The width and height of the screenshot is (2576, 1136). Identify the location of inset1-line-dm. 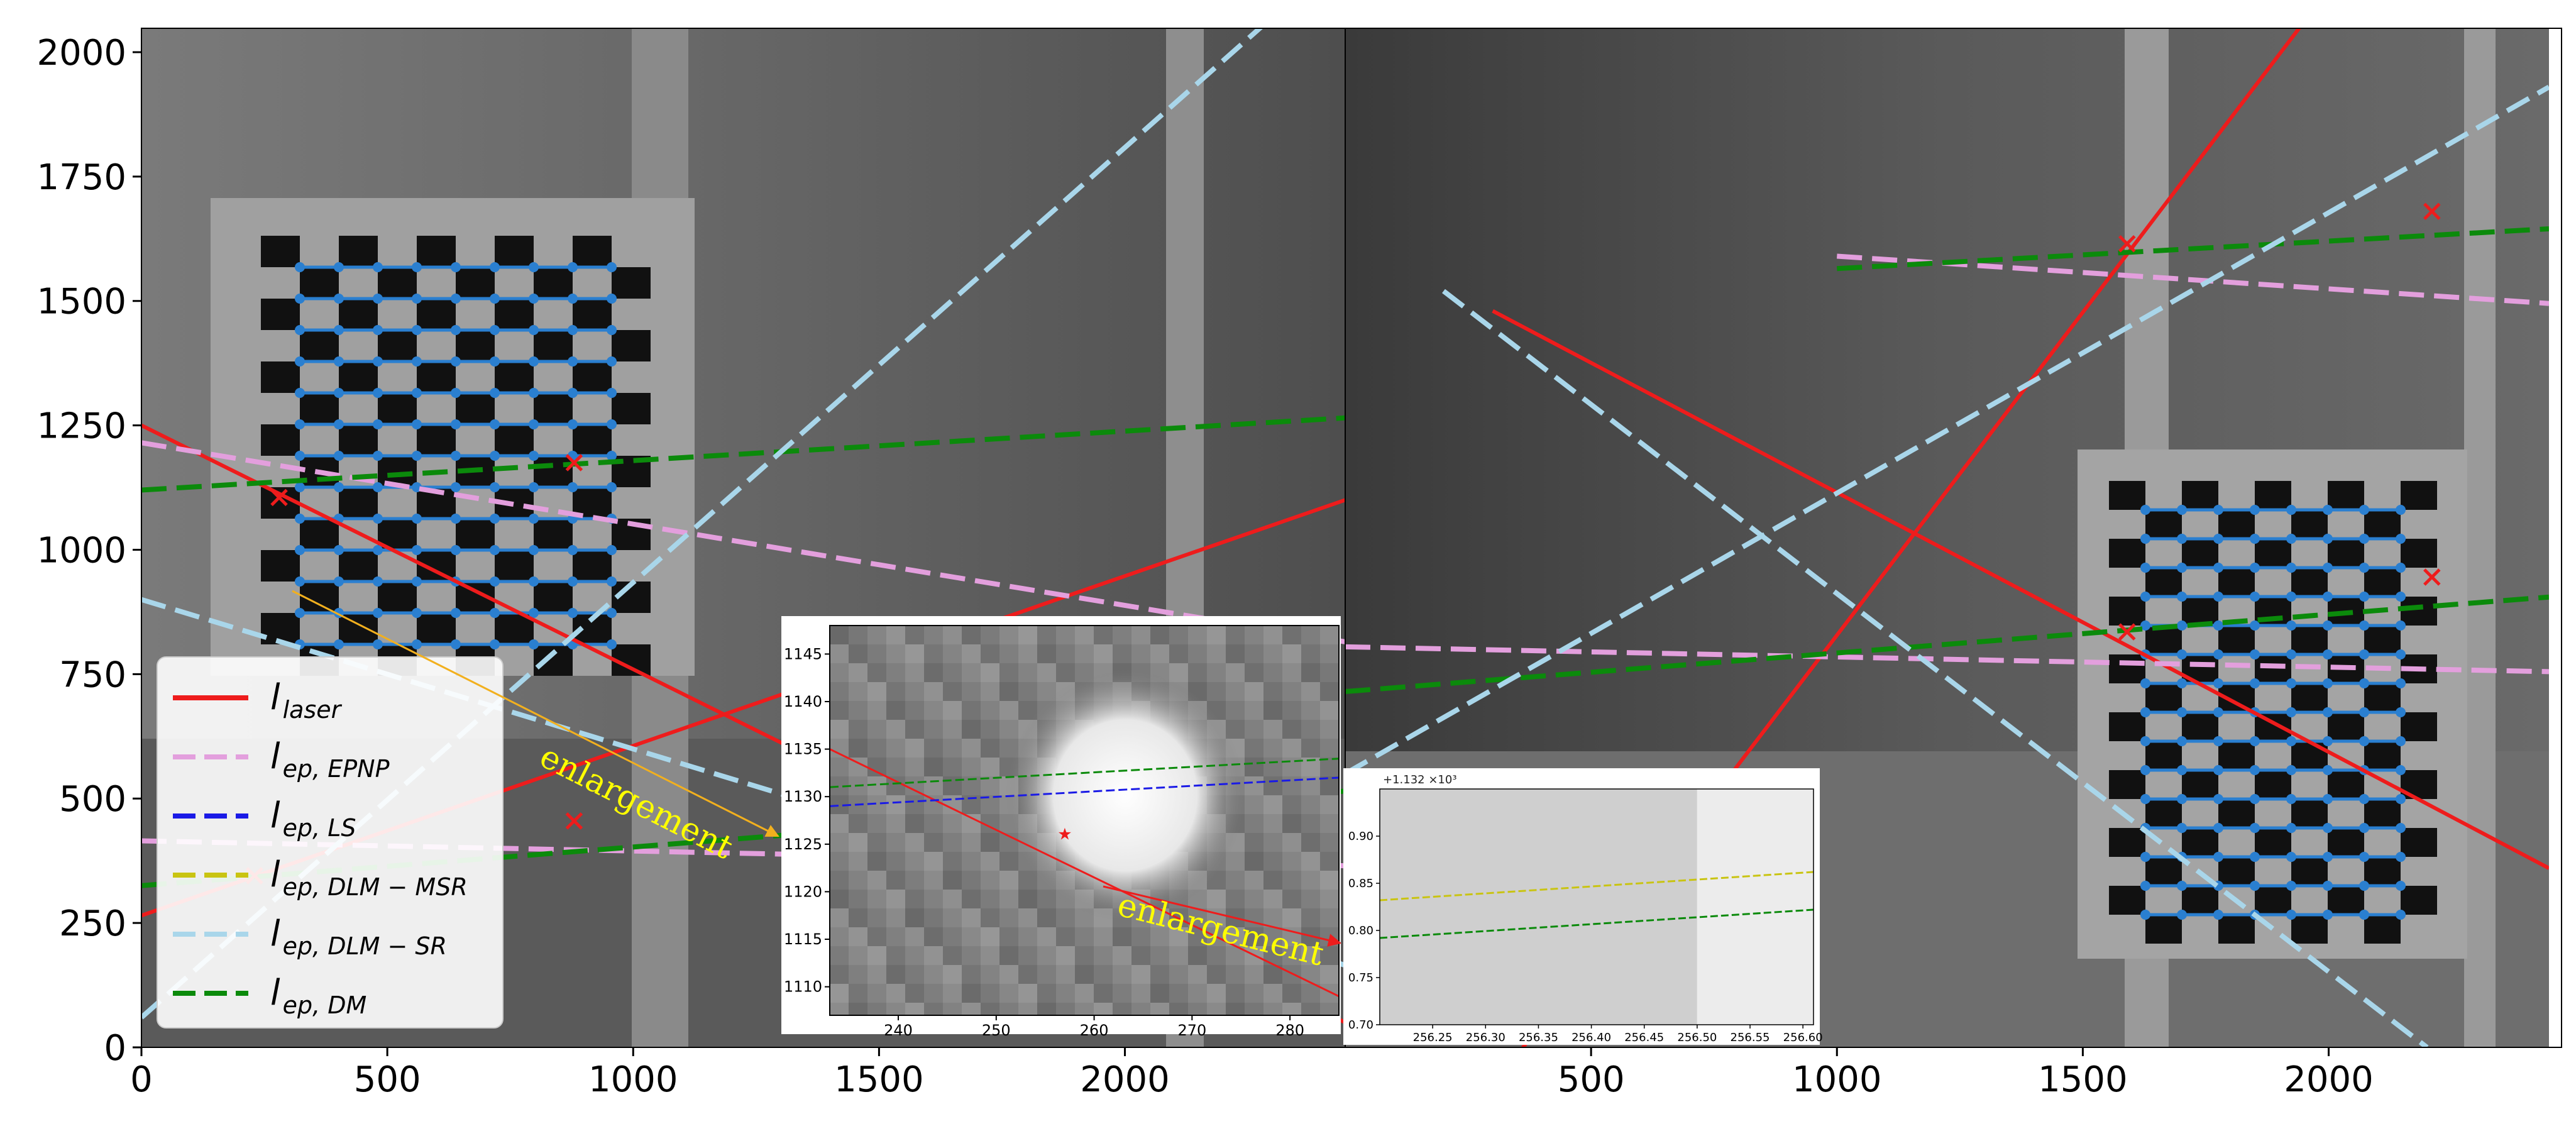
(1085, 773).